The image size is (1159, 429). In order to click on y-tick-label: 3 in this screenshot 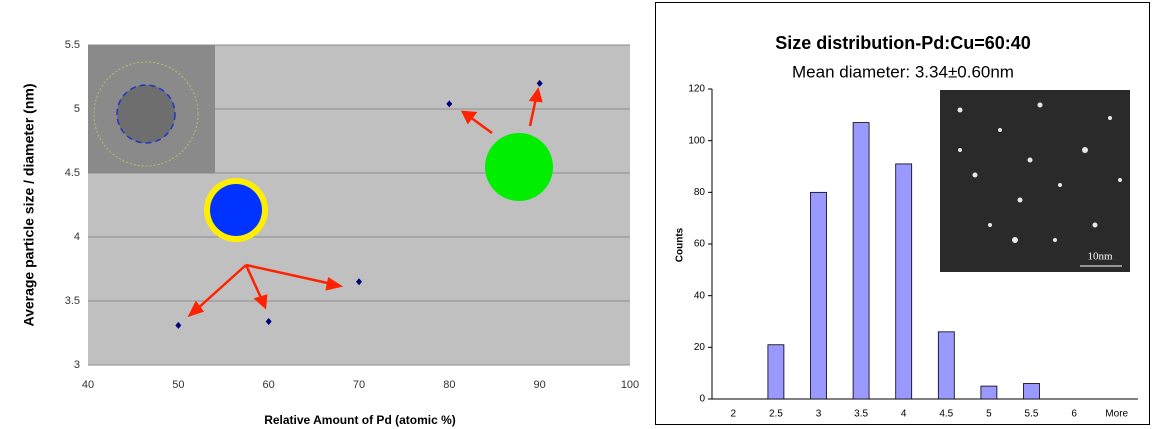, I will do `click(77, 365)`.